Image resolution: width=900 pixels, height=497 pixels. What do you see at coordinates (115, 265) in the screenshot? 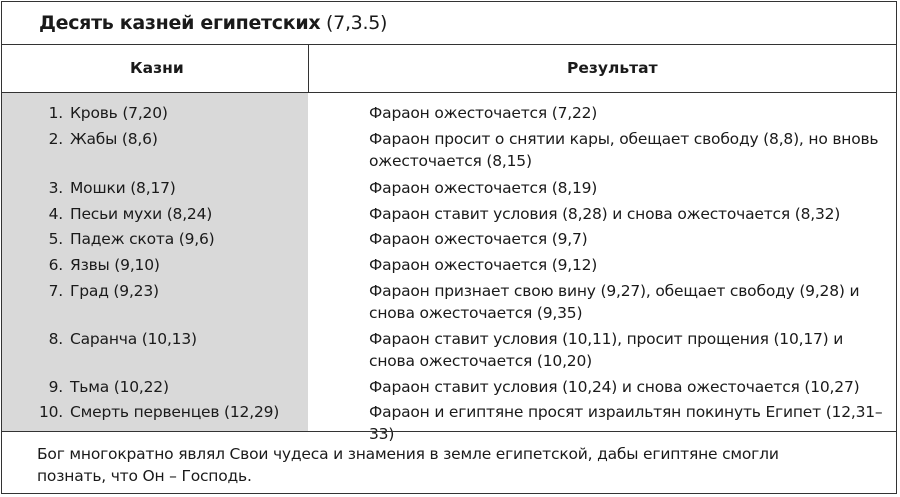
I see `plague-name: Язвы (9,10)` at bounding box center [115, 265].